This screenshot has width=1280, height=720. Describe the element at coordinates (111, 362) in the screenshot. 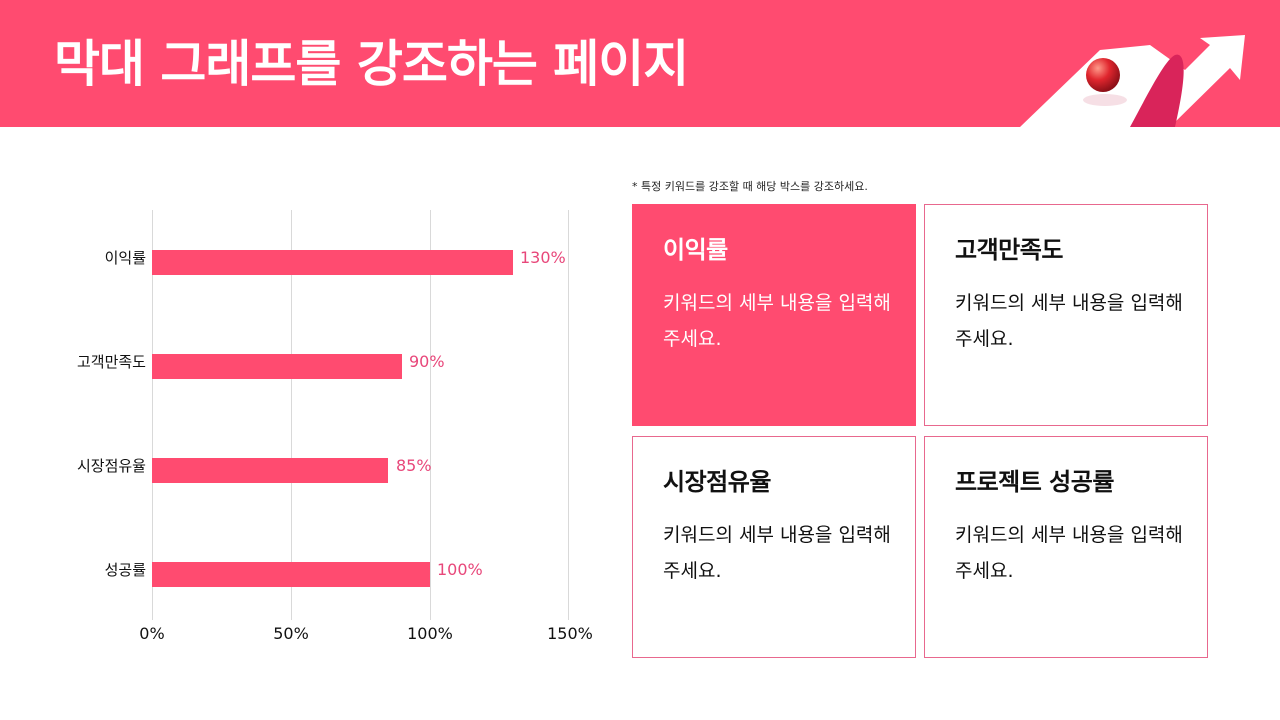

I see `category-label: 고객만족도` at that location.